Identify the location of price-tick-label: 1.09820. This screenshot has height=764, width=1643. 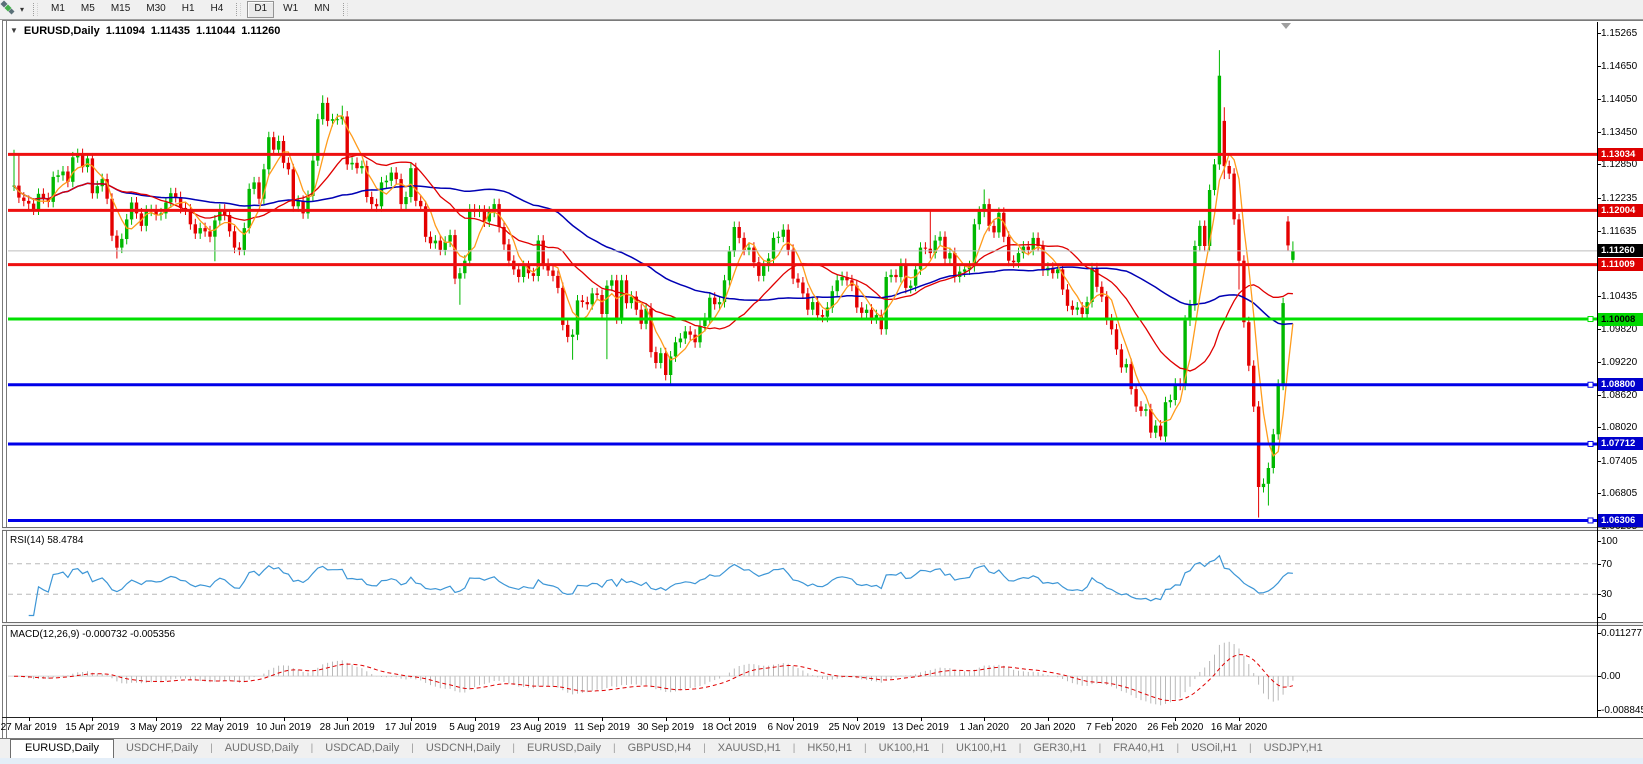
(1619, 330).